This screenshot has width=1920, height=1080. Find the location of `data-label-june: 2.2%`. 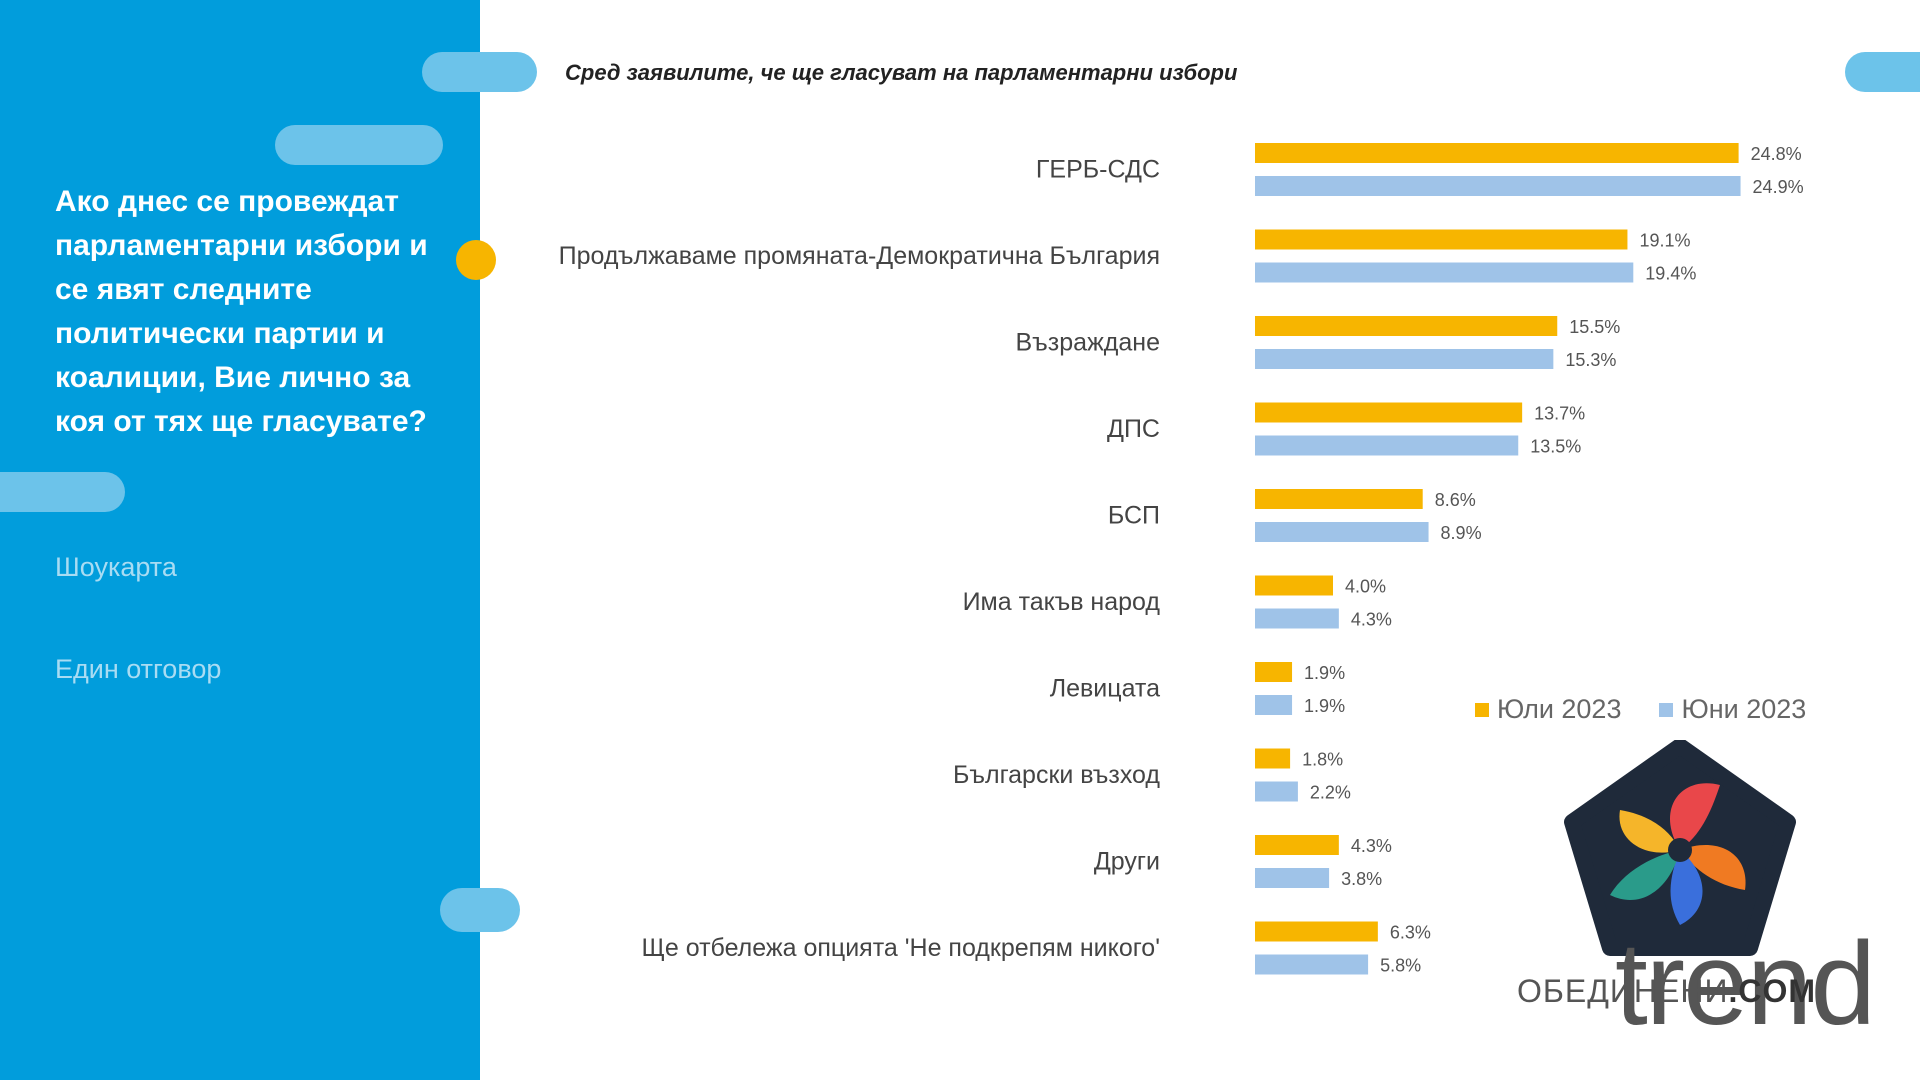

data-label-june: 2.2% is located at coordinates (1330, 793).